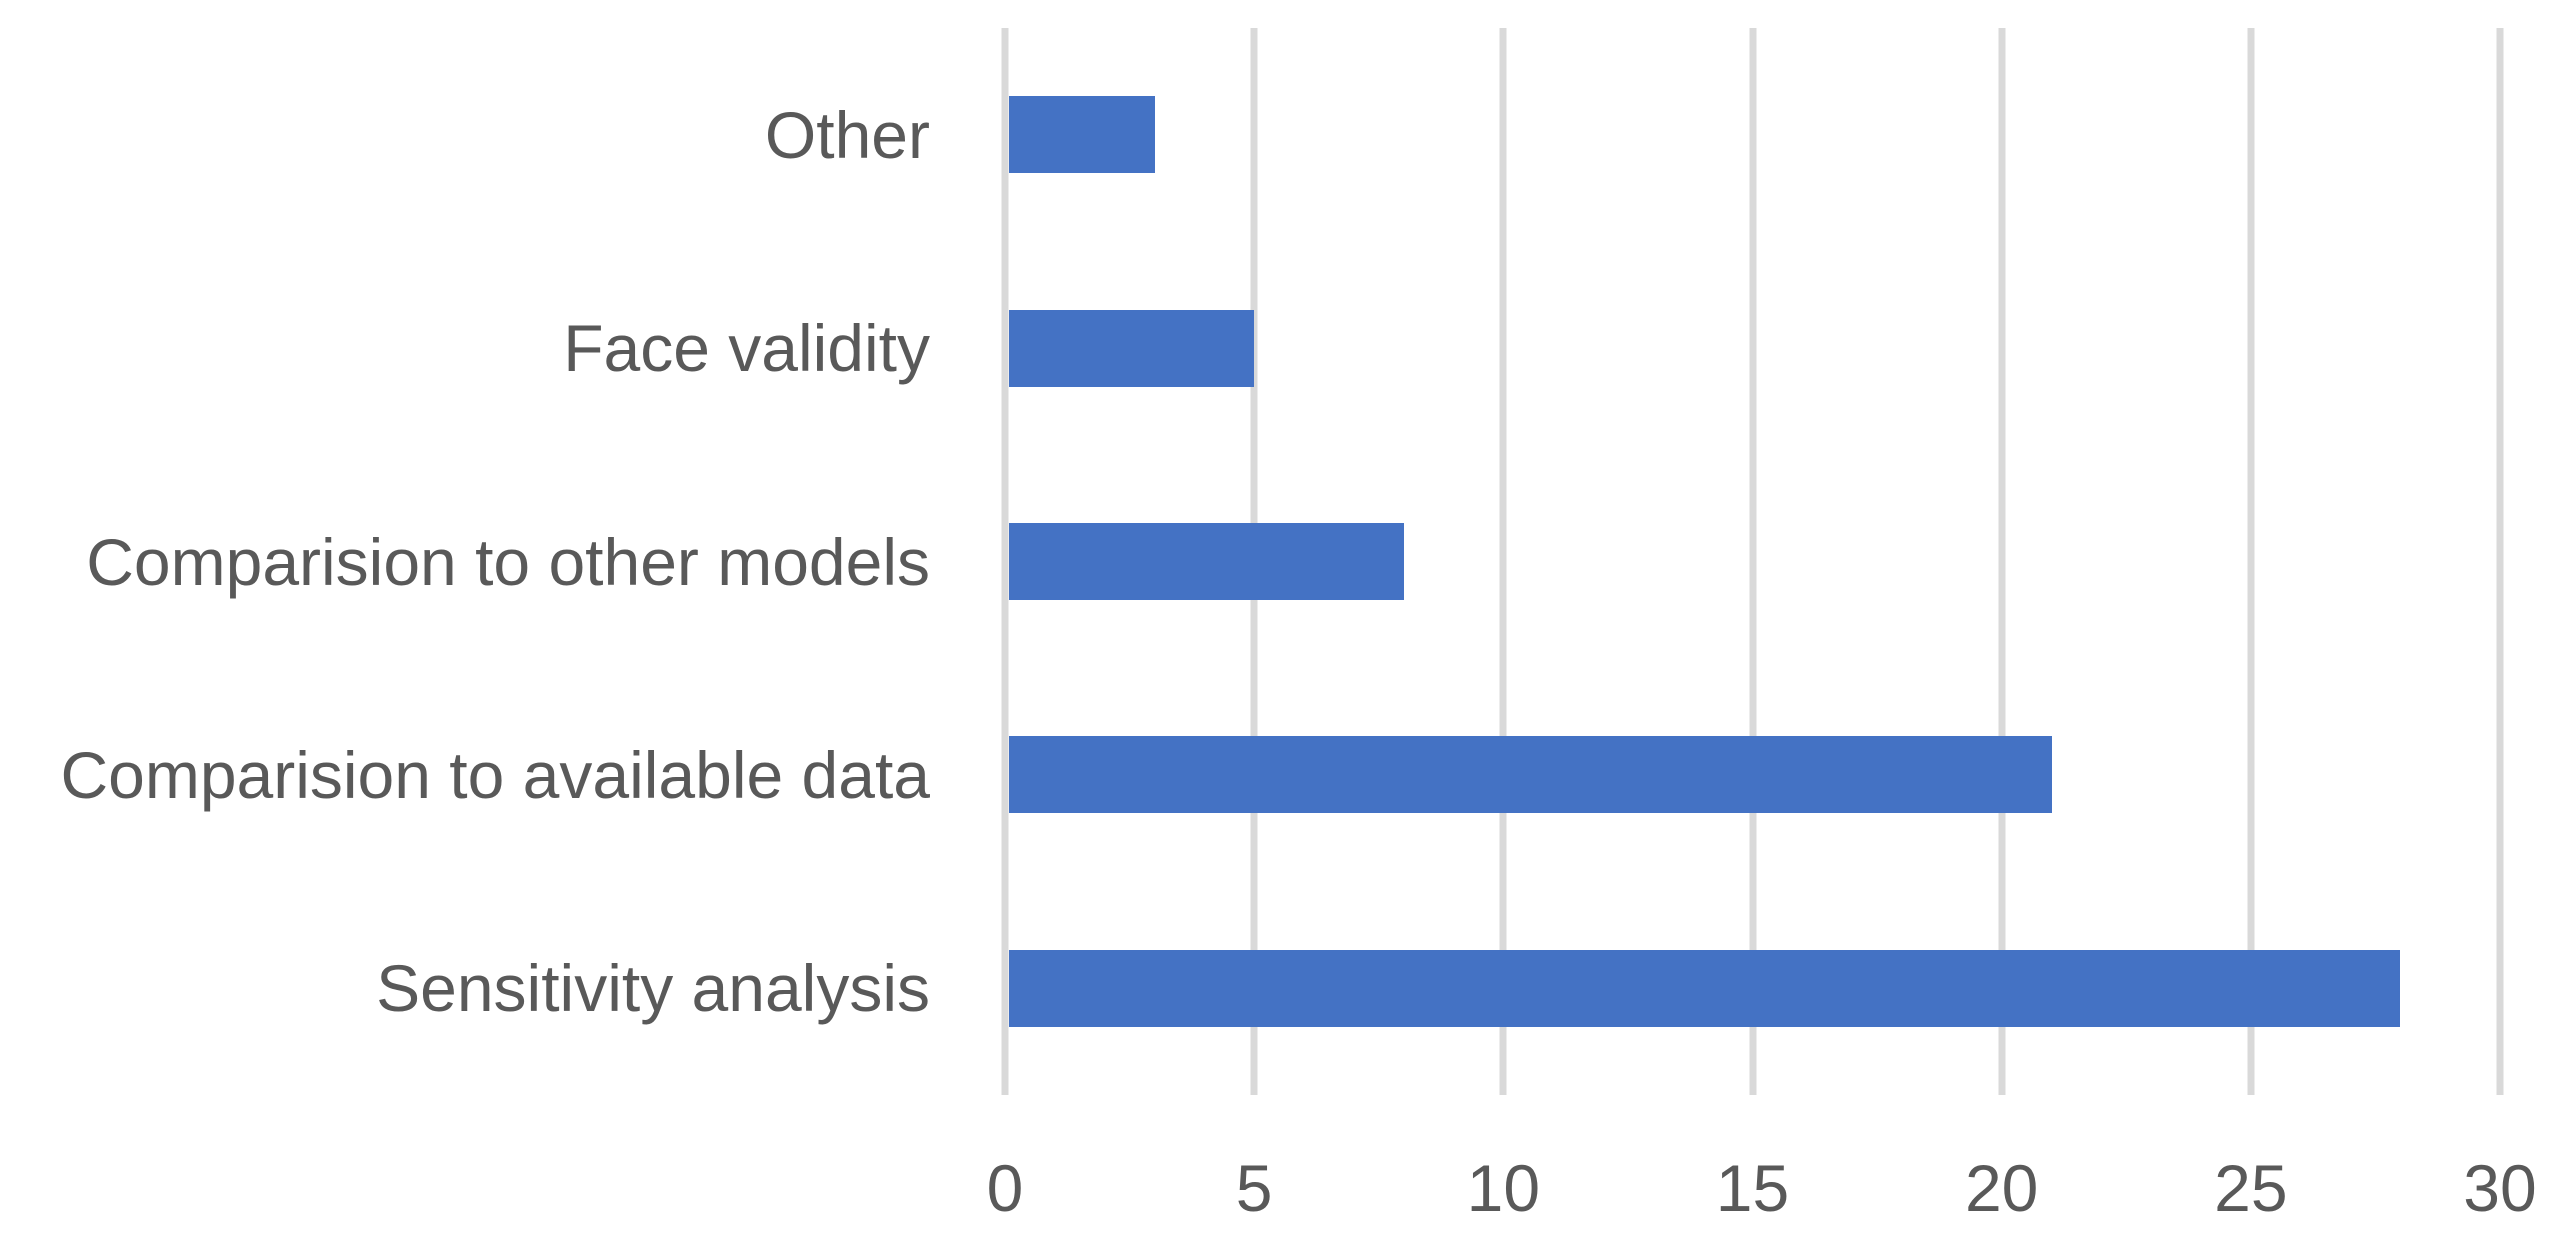 Image resolution: width=2560 pixels, height=1251 pixels. I want to click on x-tick-label-15: 15, so click(1752, 1188).